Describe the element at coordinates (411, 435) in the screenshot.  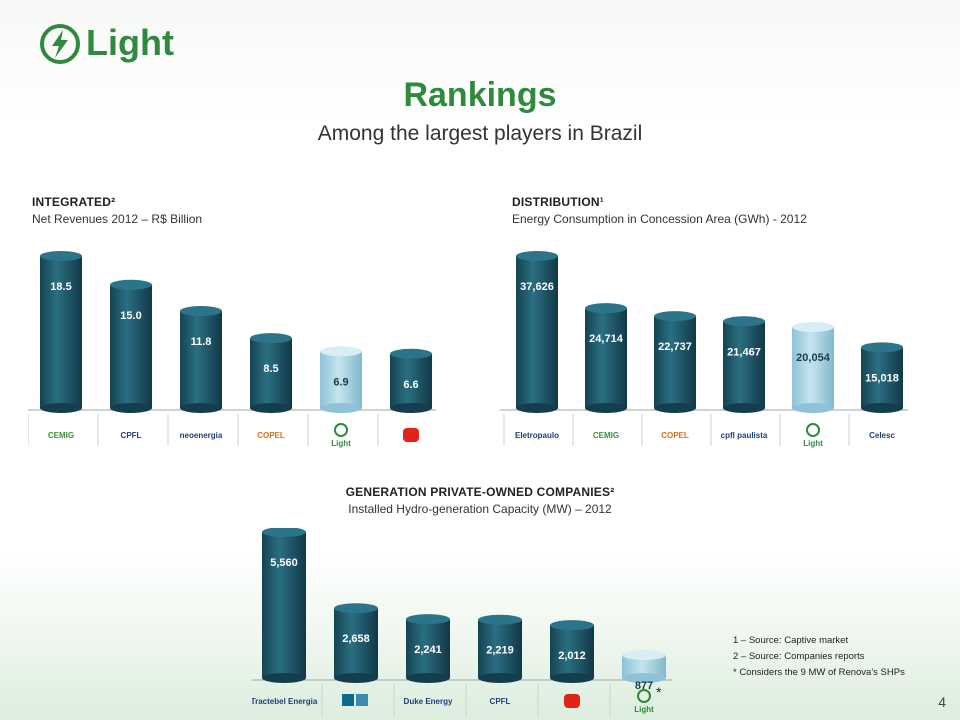
I see `neoenergia-red-icon` at that location.